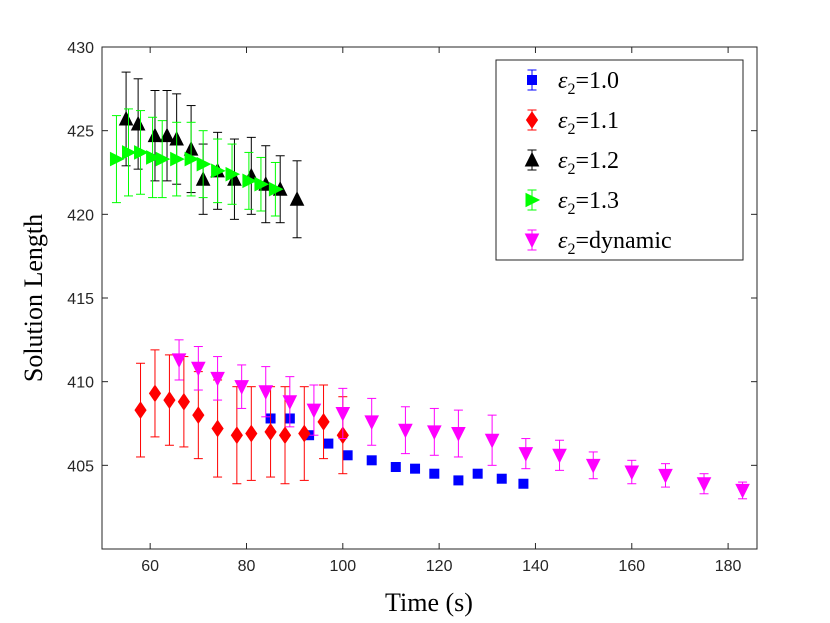 This screenshot has height=623, width=830. I want to click on legend: ε2=1.0 ε2=1.1 ε2=1.2 ε2=1.3 ε2=dynamic, so click(619, 160).